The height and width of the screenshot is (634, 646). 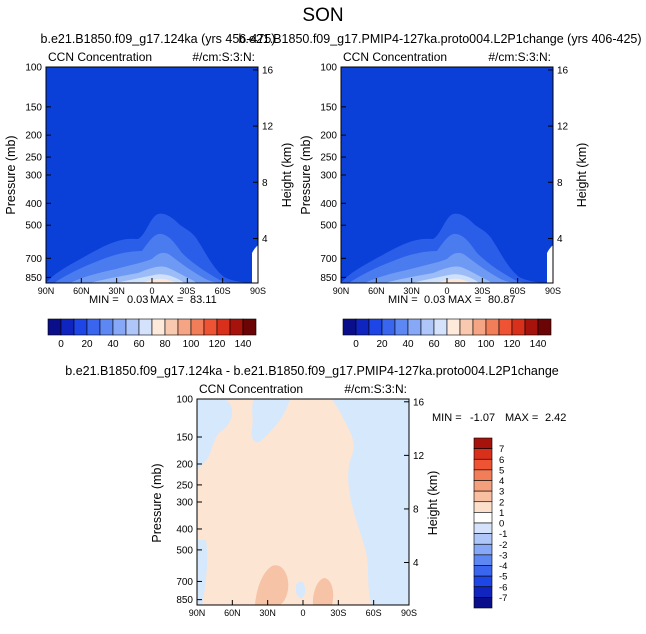 What do you see at coordinates (501, 502) in the screenshot?
I see `colorbar-tick-label: 2` at bounding box center [501, 502].